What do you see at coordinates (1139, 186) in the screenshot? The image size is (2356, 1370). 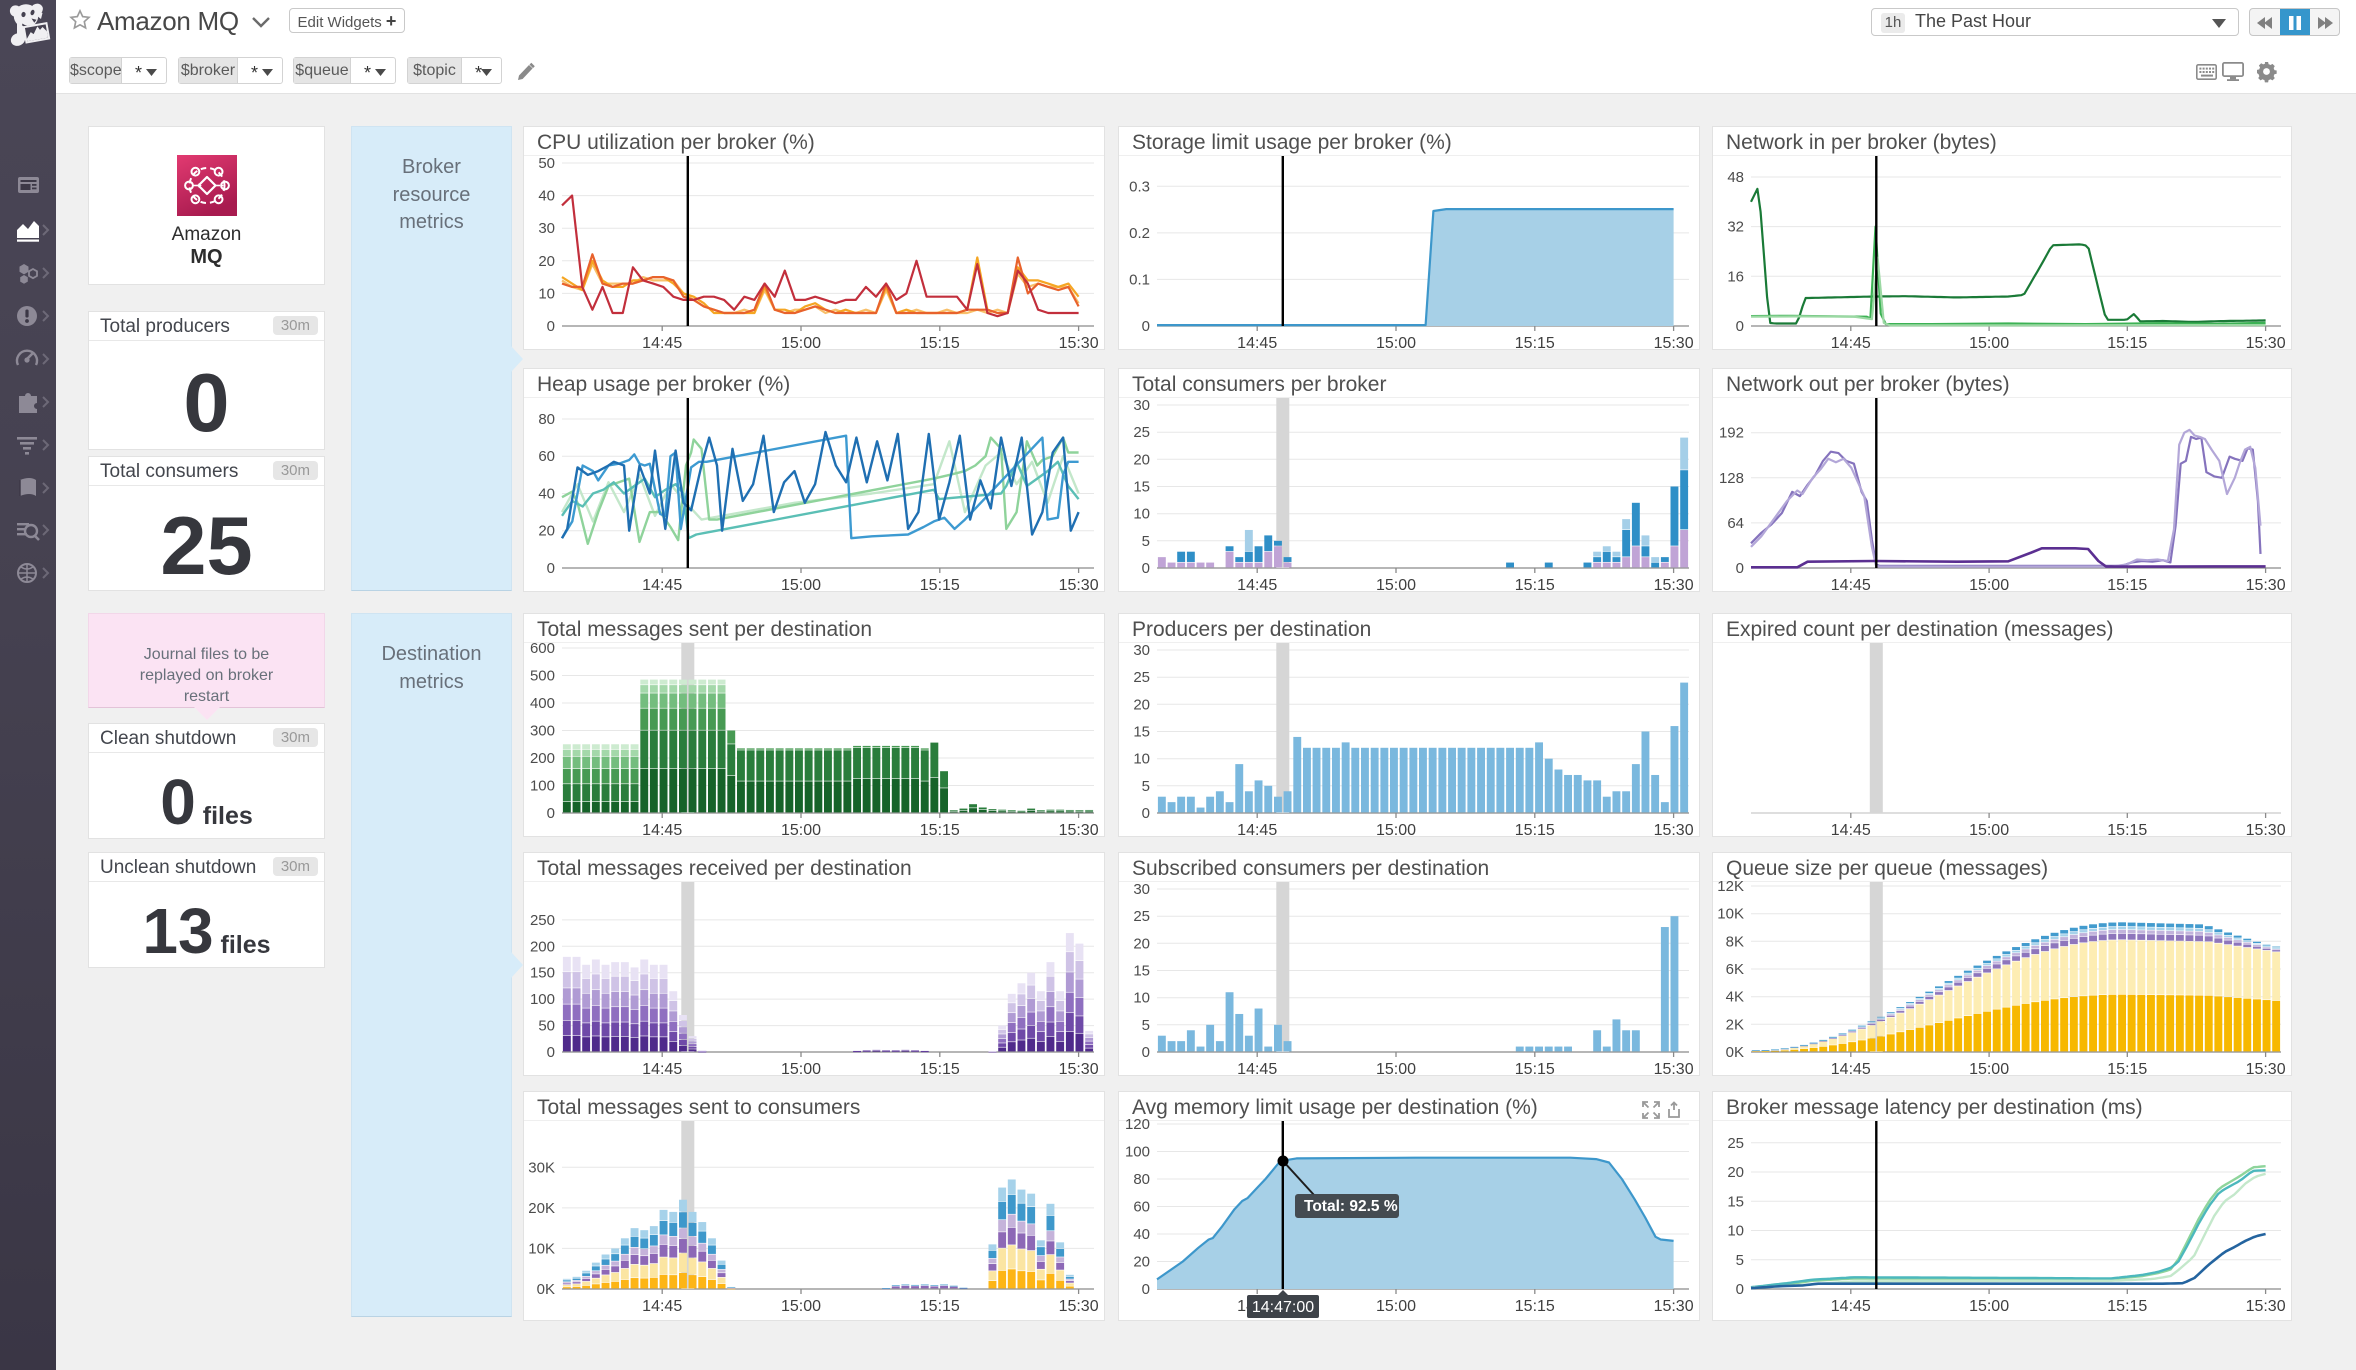 I see `svg-text: 0.3` at bounding box center [1139, 186].